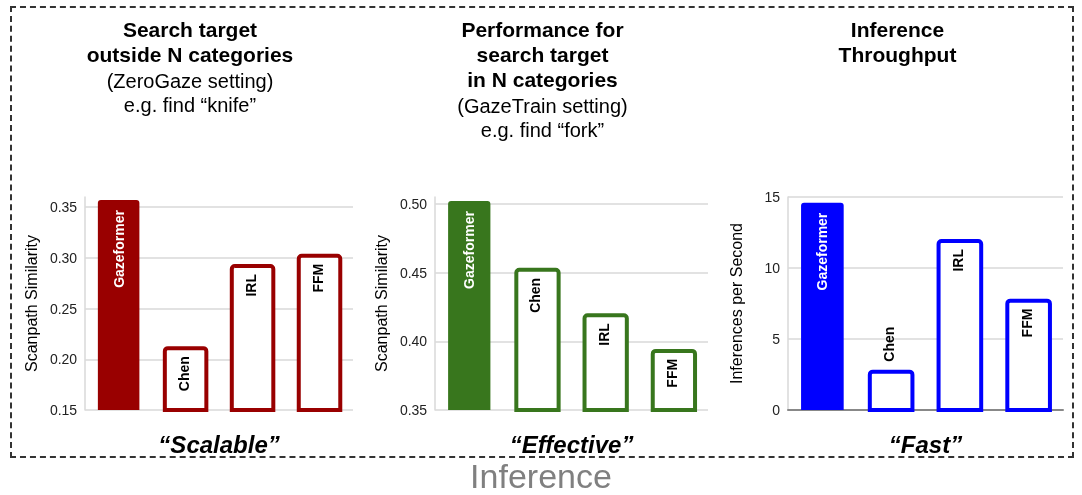 This screenshot has width=1082, height=495. I want to click on x-axis-title: “Scalable”, so click(219, 444).